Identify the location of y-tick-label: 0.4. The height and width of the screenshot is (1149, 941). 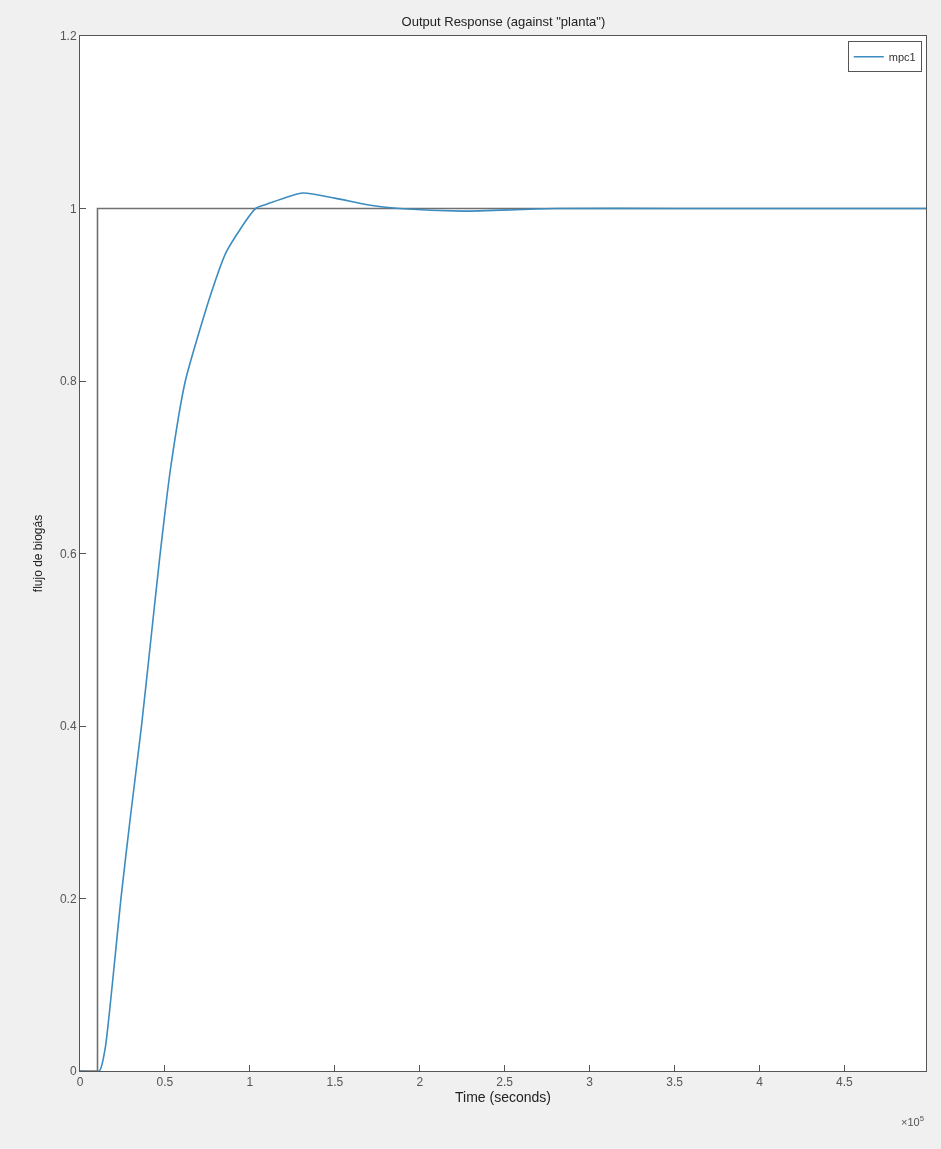
(68, 726).